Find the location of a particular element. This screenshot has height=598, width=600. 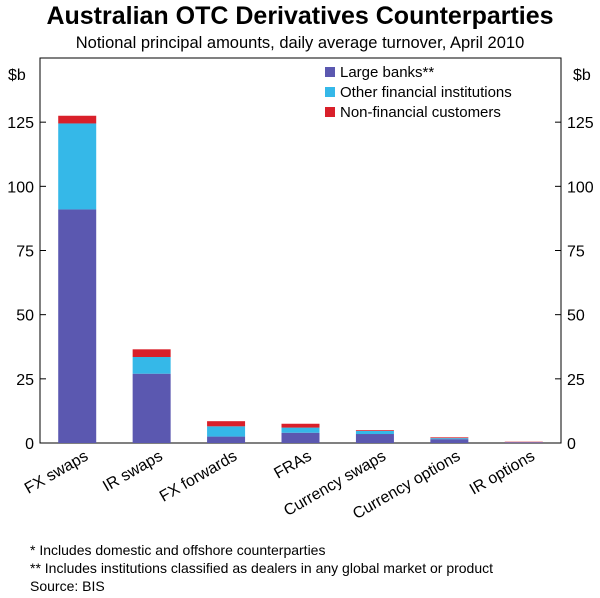

y-tick-label-left: 25 is located at coordinates (25, 380).